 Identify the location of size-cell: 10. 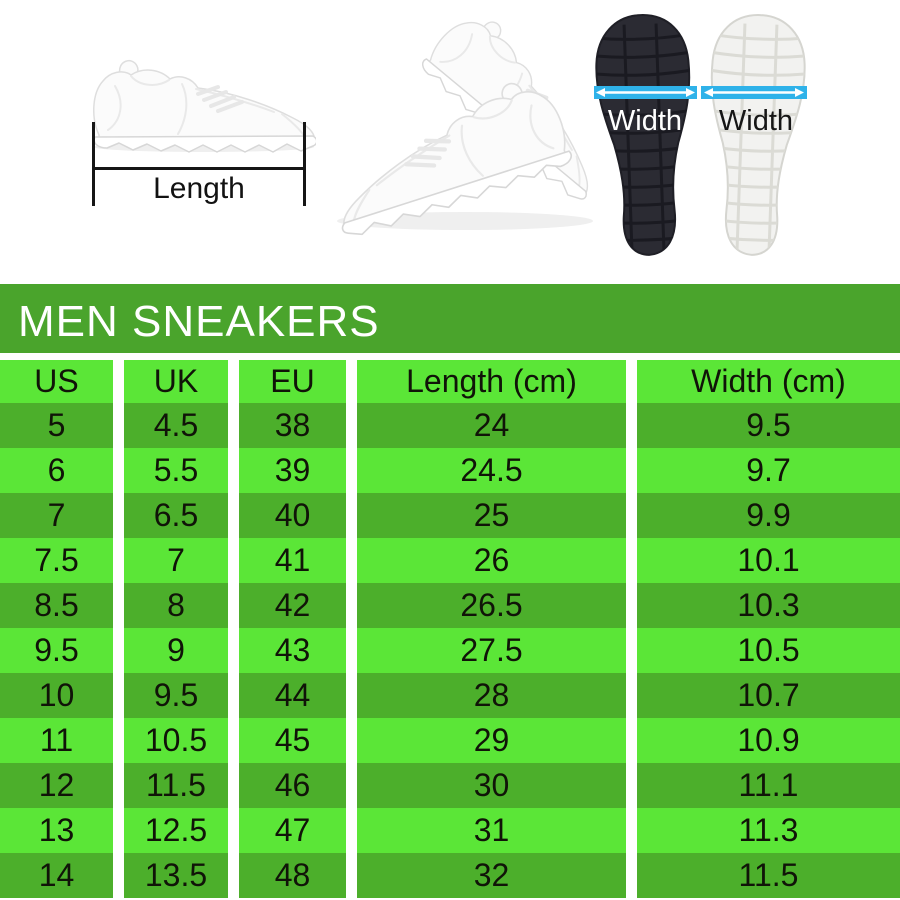
(56, 695).